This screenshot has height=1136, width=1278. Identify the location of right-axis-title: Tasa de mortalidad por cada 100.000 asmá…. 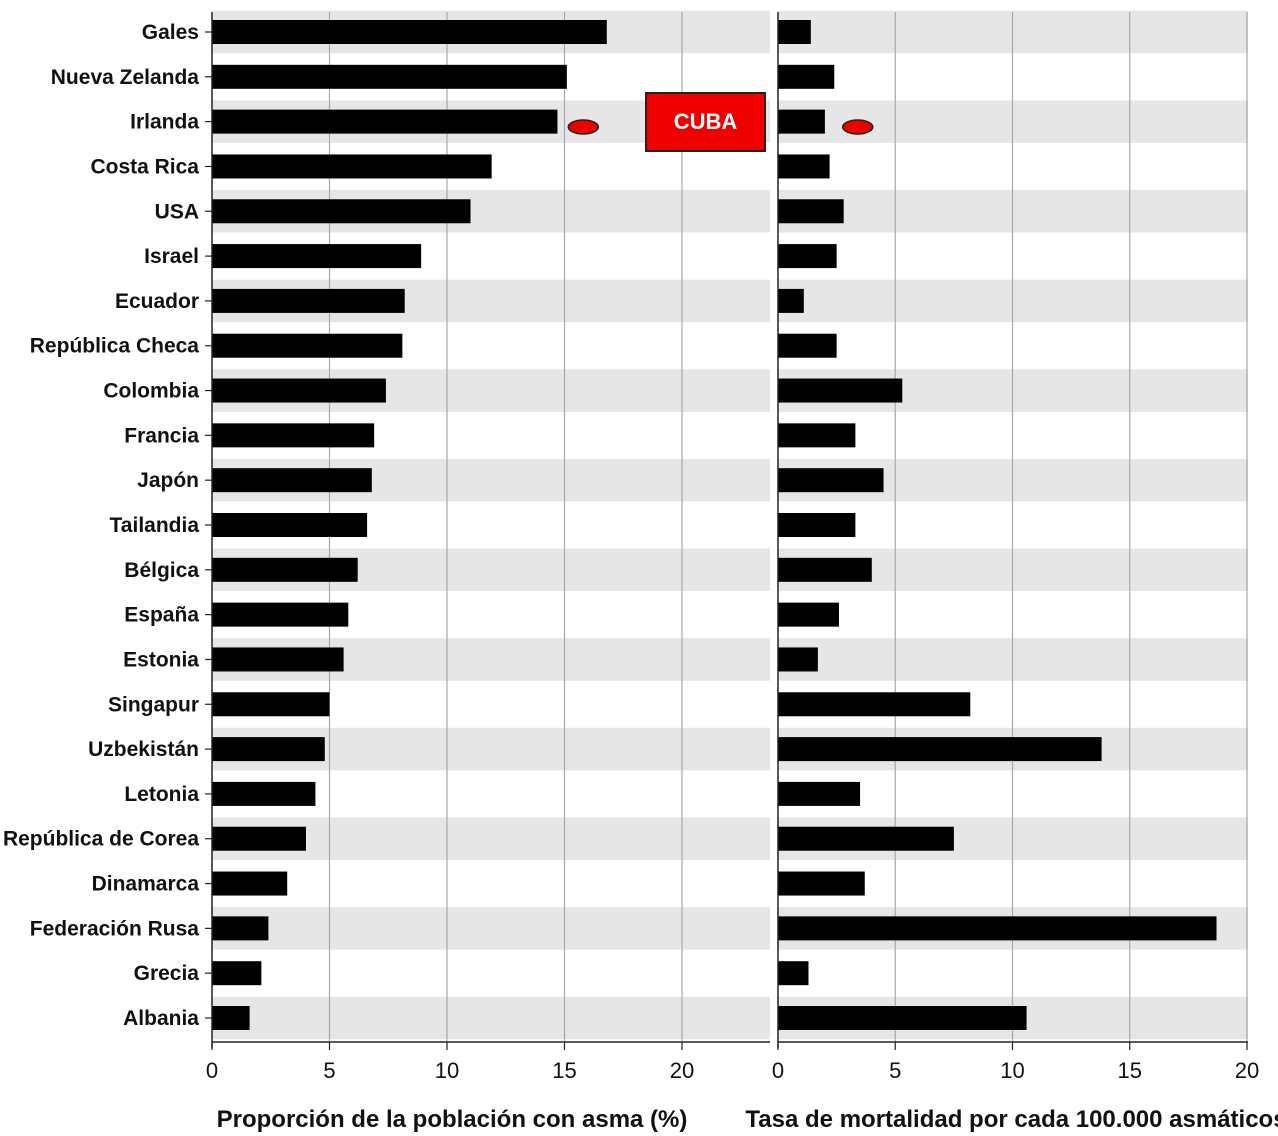
(1011, 1119).